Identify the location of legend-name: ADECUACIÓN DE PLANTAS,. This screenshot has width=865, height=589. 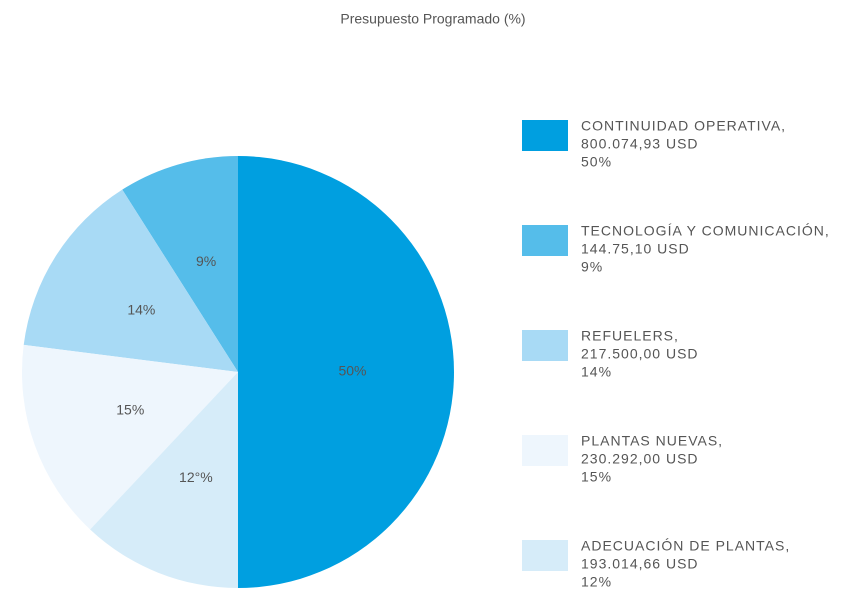
(685, 546).